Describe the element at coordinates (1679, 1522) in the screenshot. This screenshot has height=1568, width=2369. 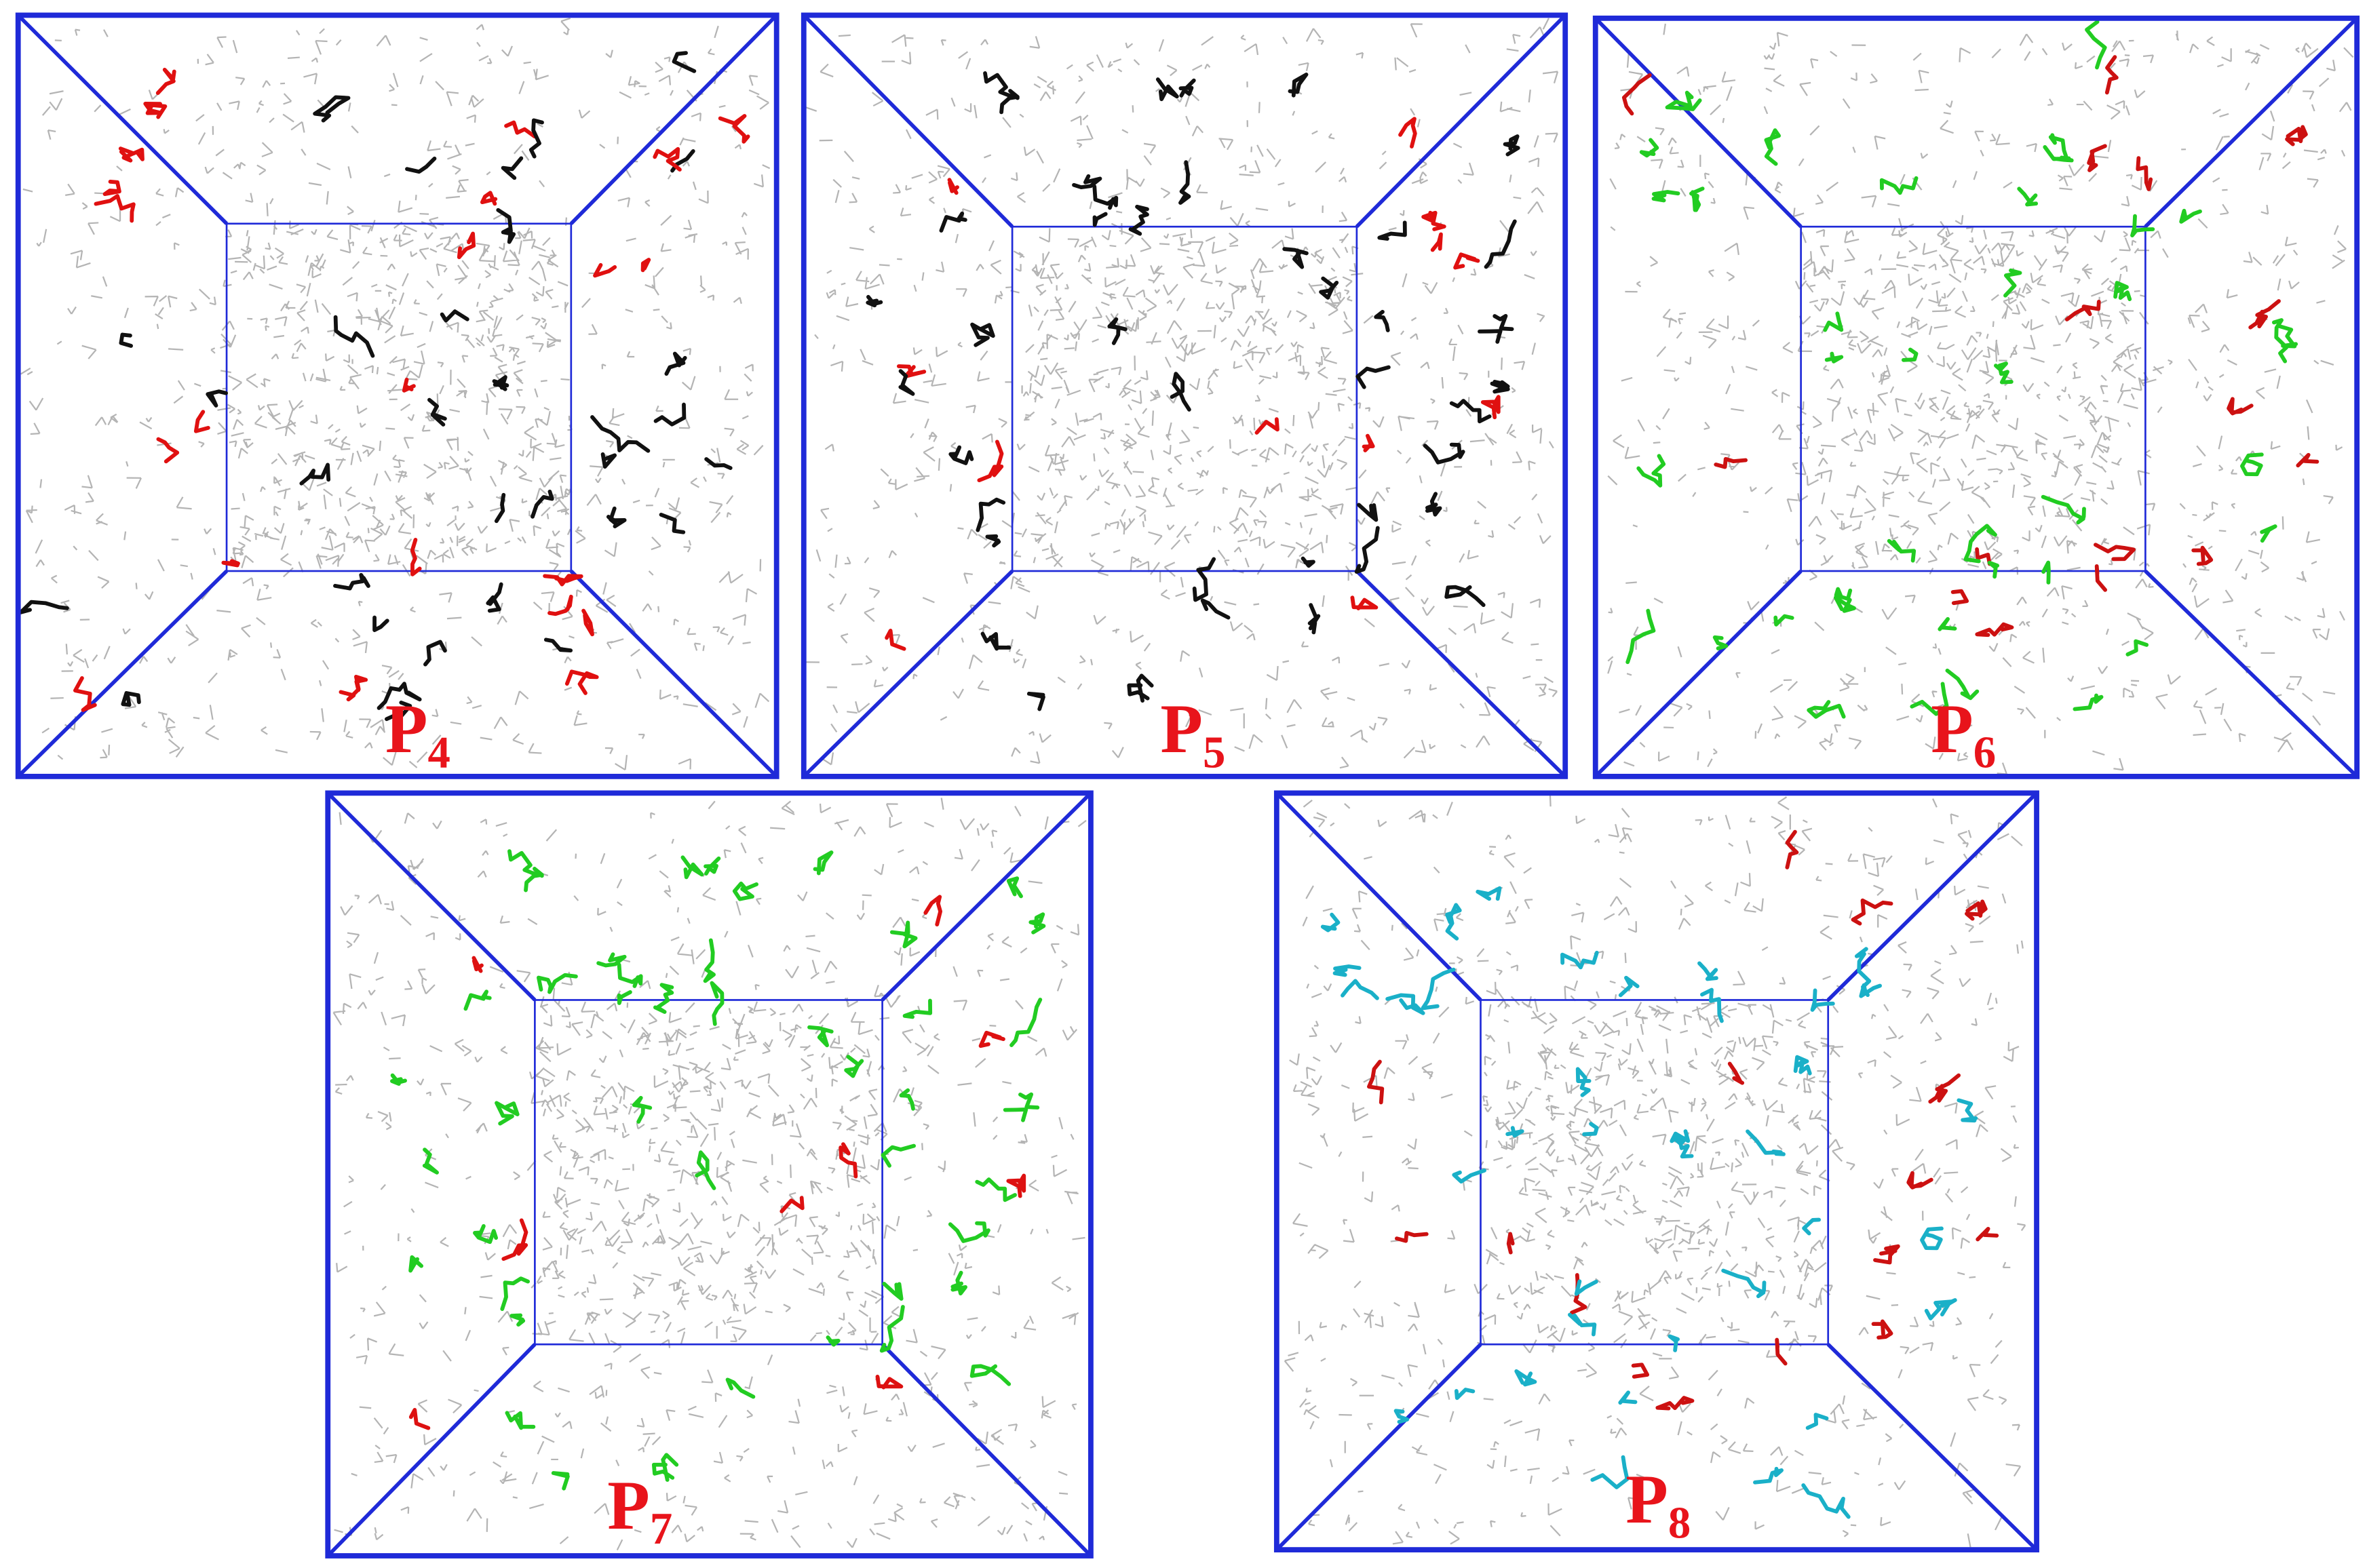
I see `panel-label-subscript: 8` at that location.